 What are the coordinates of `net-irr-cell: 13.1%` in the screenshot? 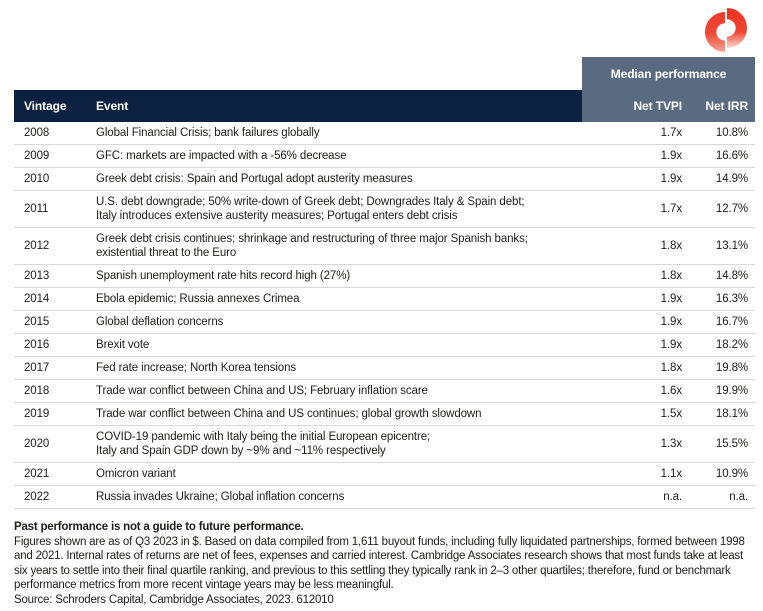 It's located at (723, 246).